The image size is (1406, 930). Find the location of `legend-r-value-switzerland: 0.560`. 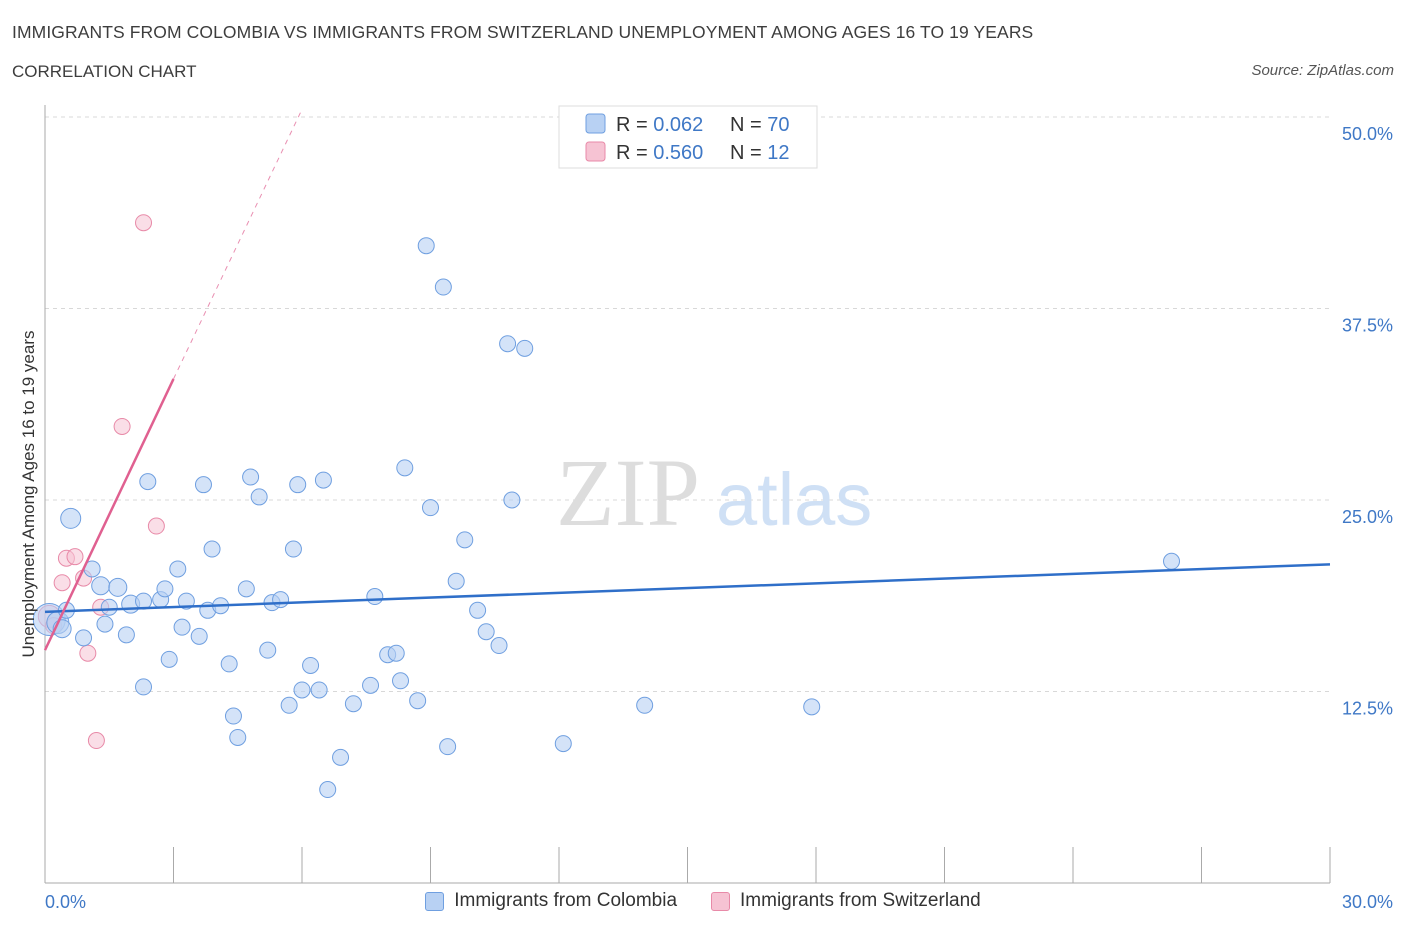

legend-r-value-switzerland: 0.560 is located at coordinates (678, 153).